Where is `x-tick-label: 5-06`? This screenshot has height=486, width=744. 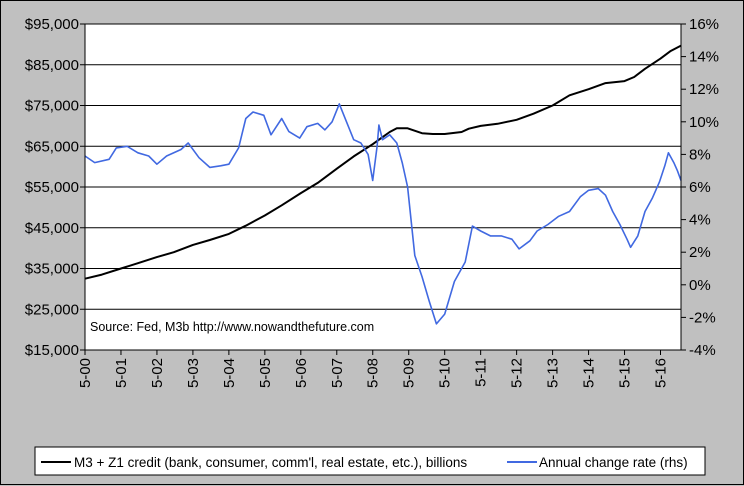 x-tick-label: 5-06 is located at coordinates (301, 373).